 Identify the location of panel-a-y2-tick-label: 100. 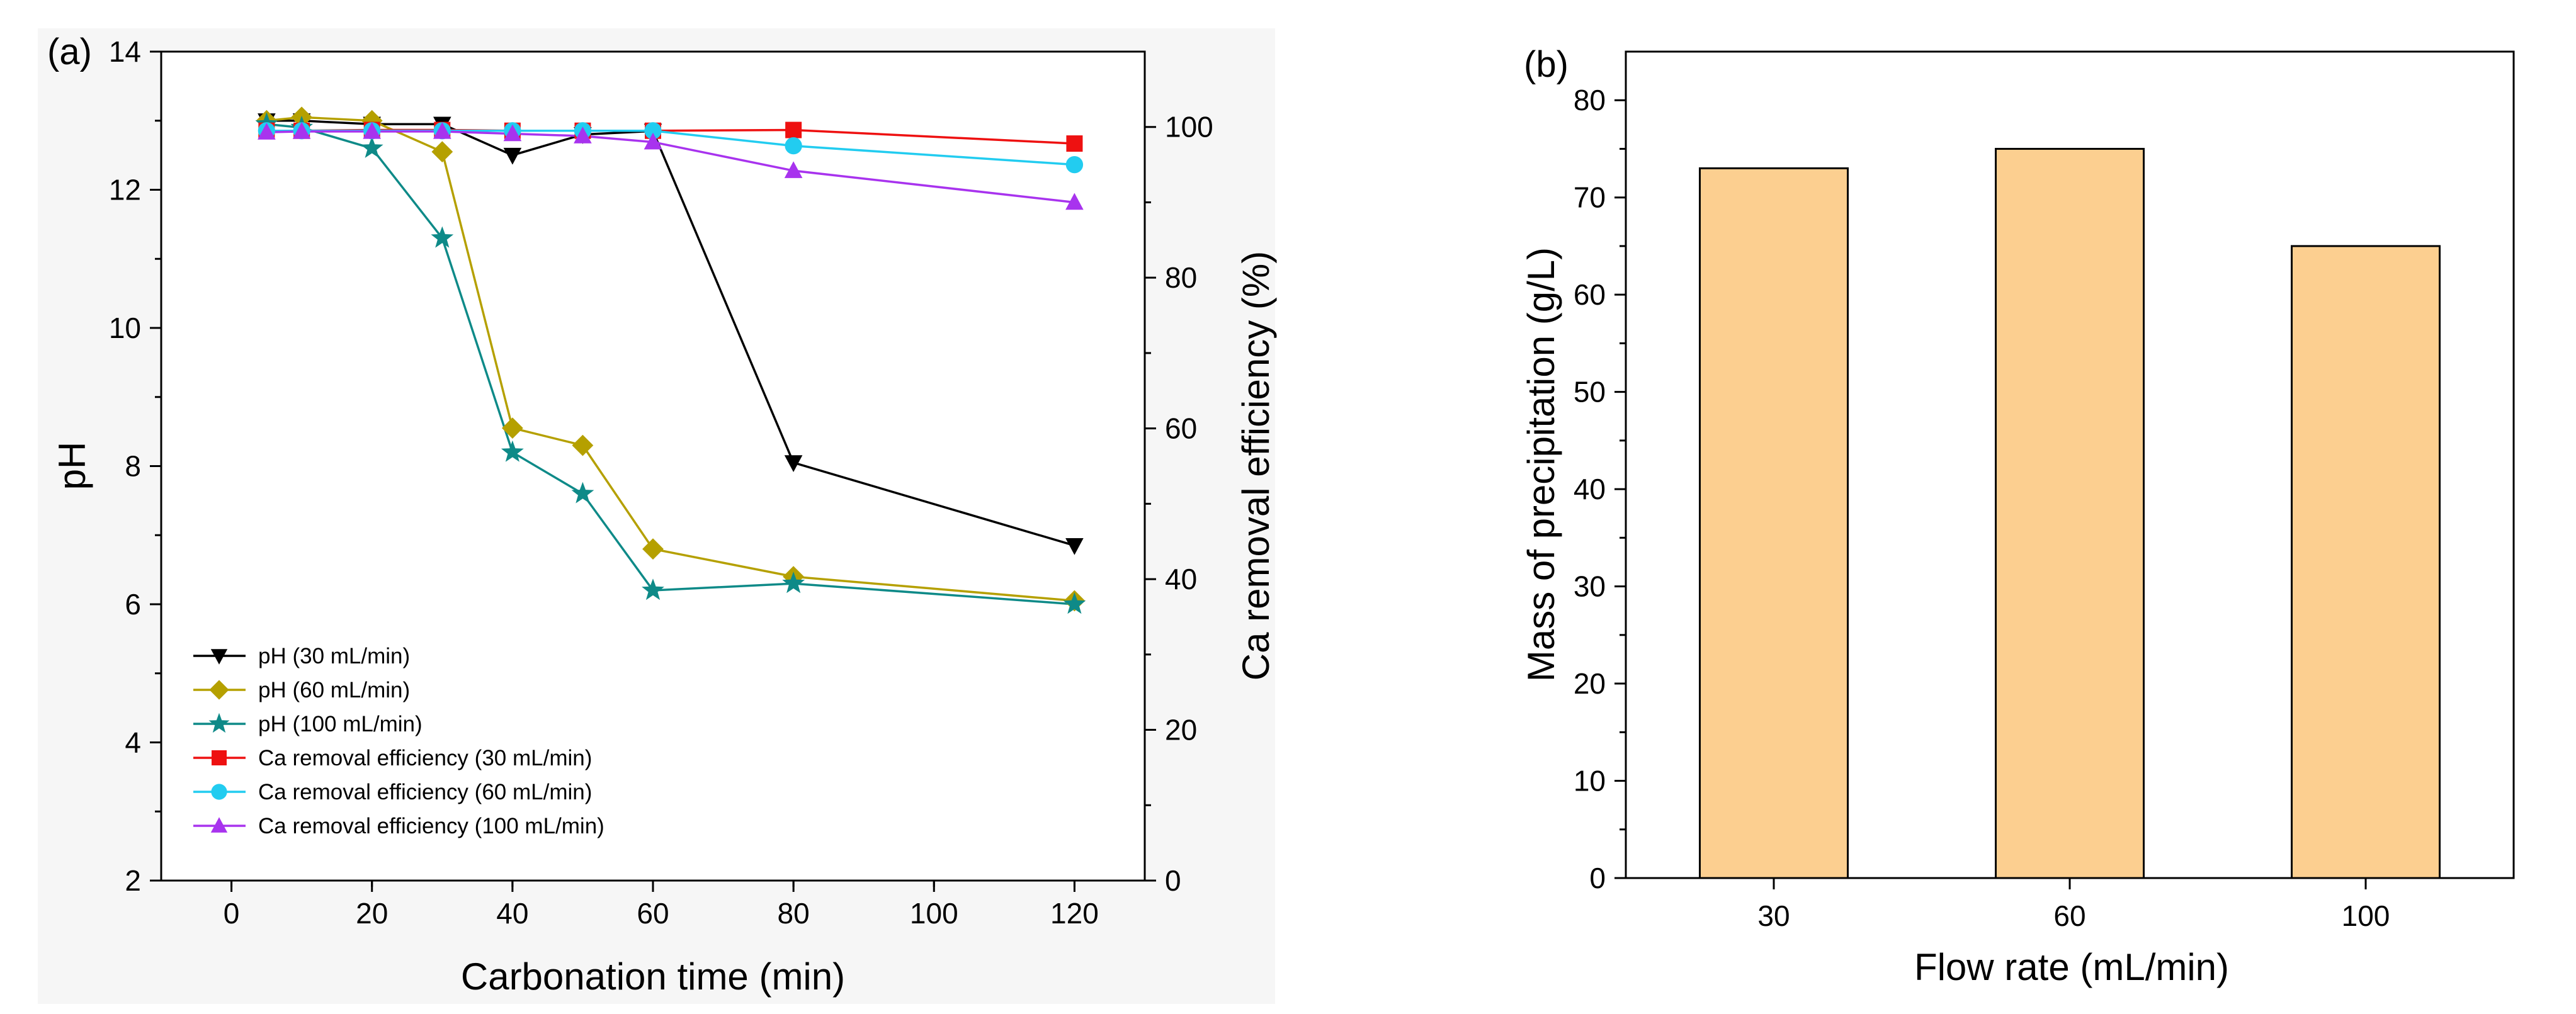
(1189, 127).